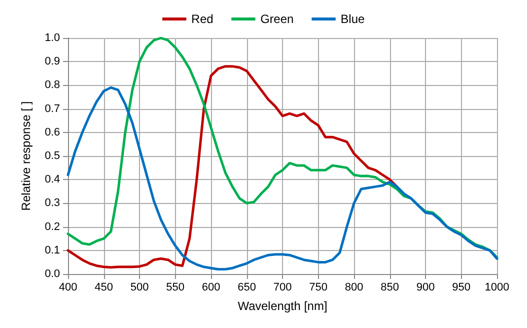 The height and width of the screenshot is (328, 527). I want to click on x-tick-label: 400, so click(68, 288).